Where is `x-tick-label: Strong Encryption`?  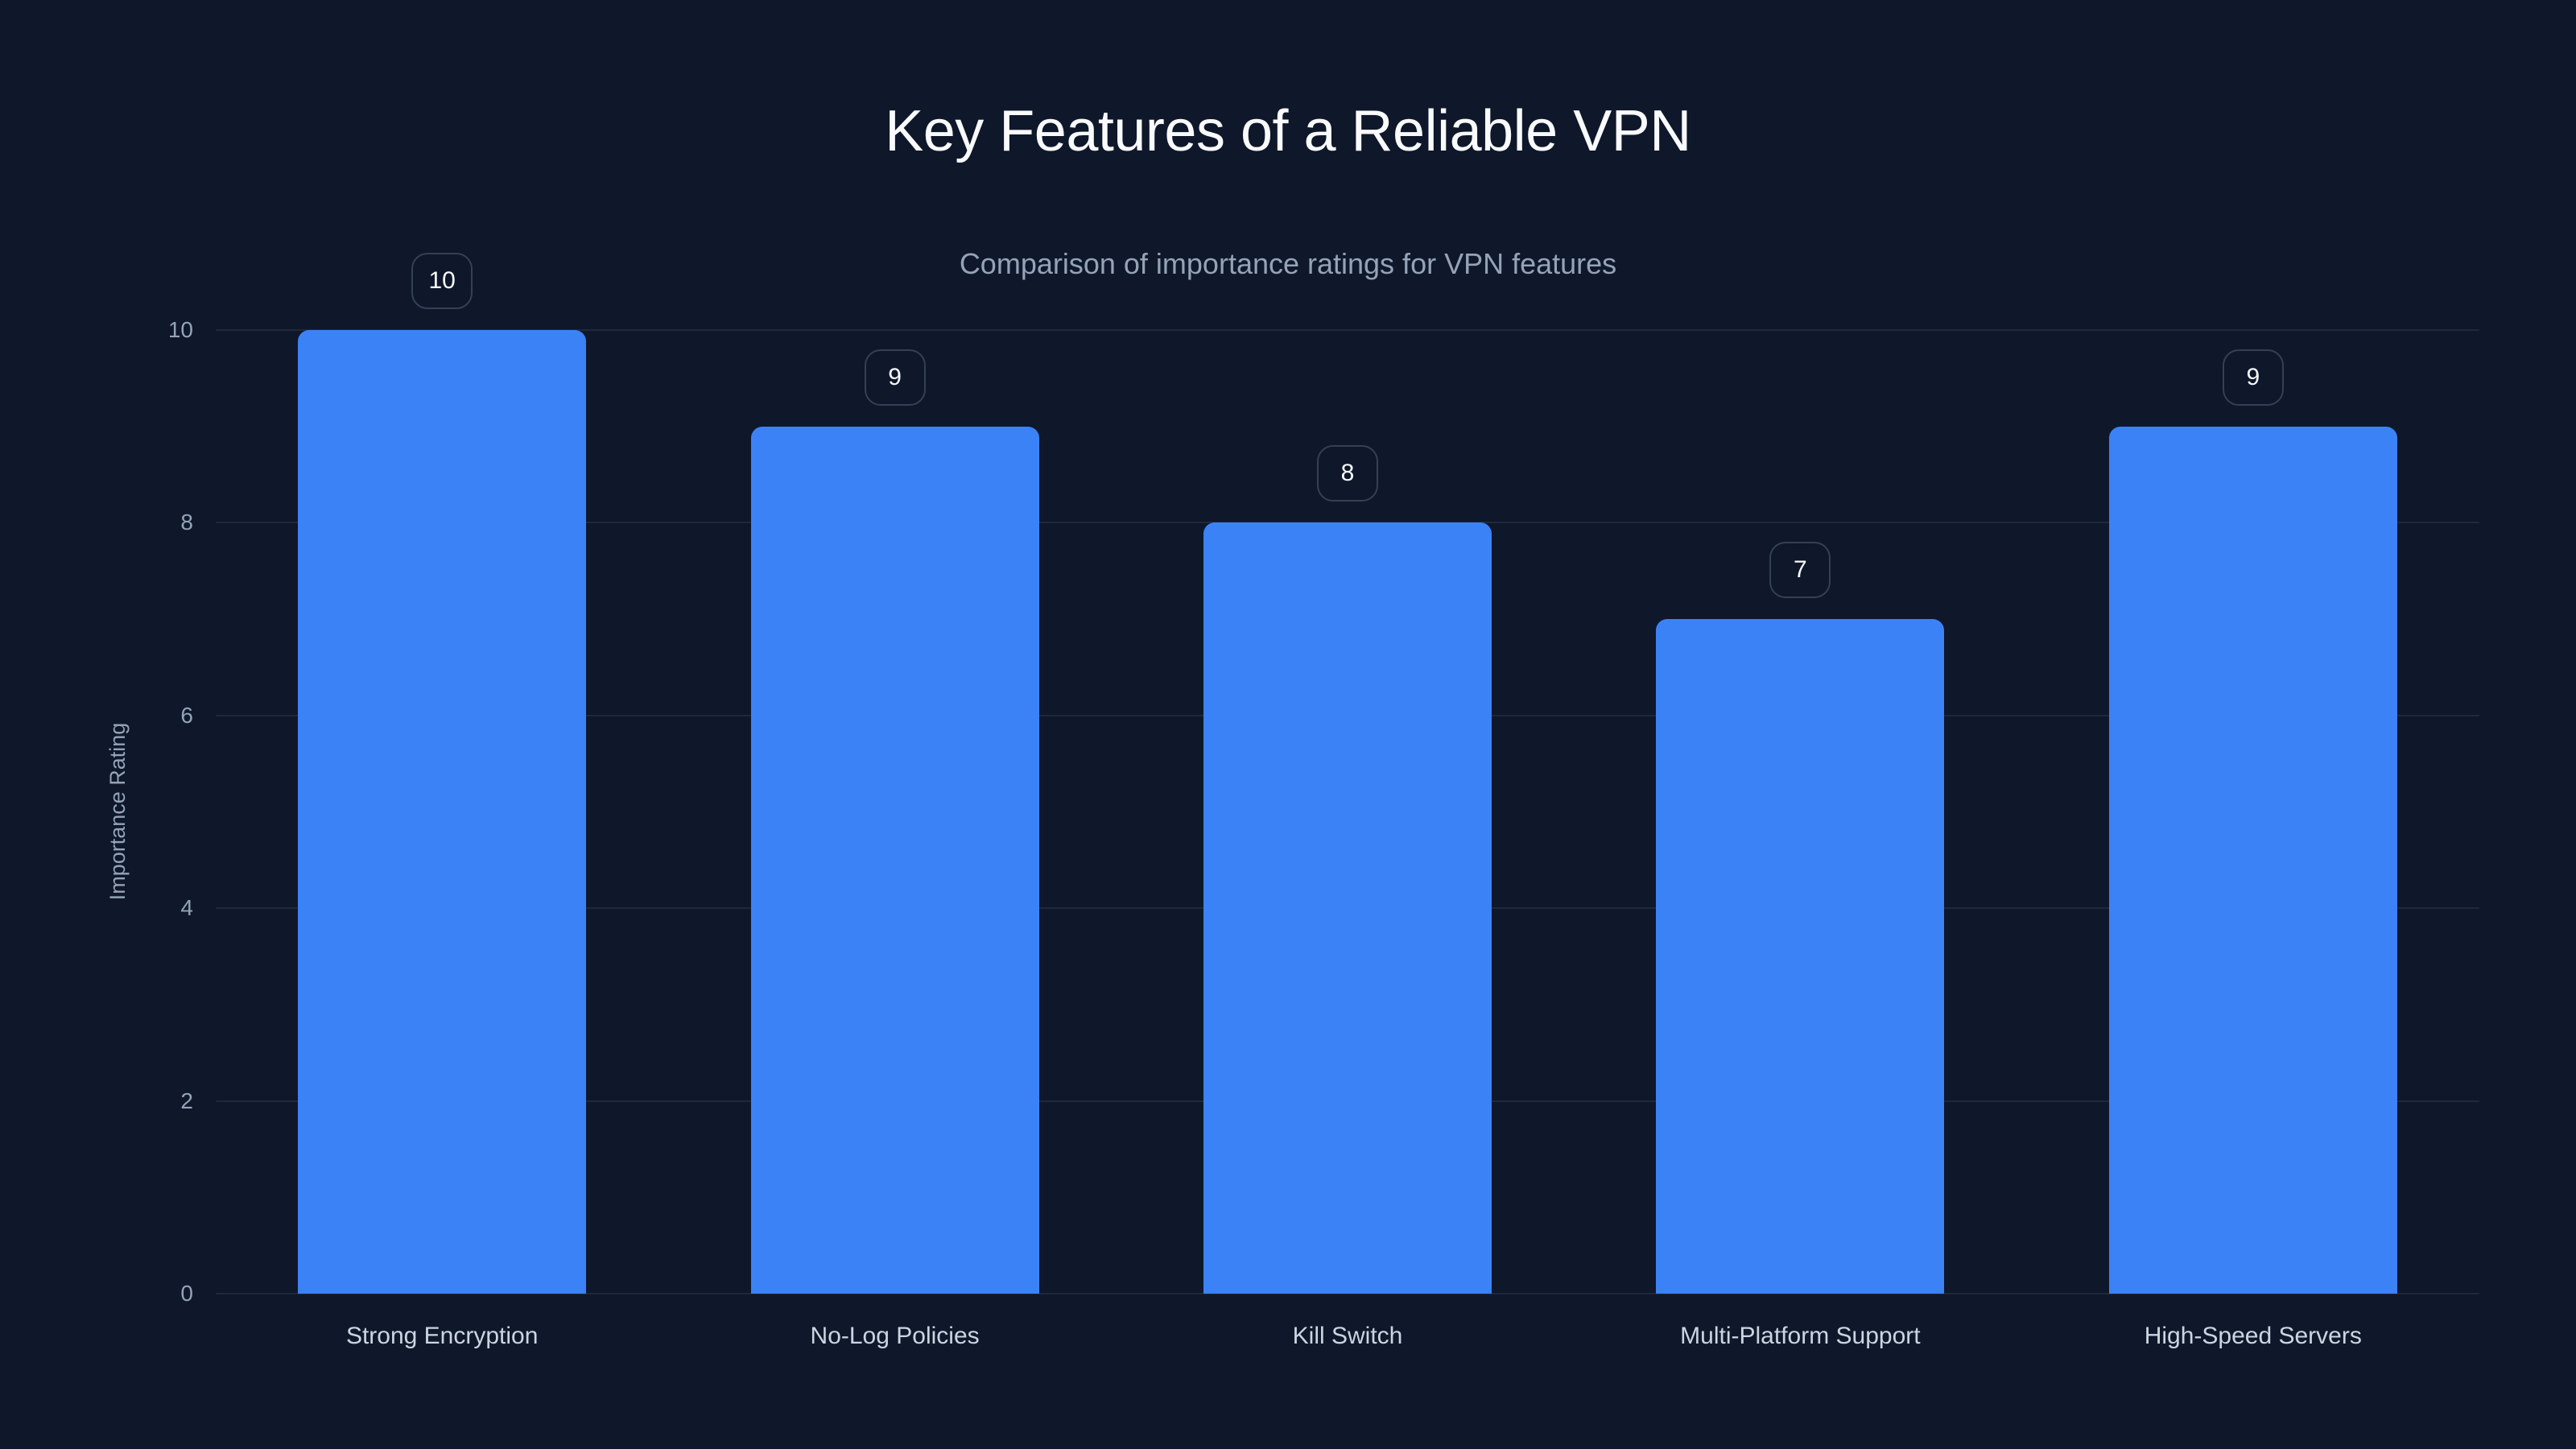 x-tick-label: Strong Encryption is located at coordinates (442, 1336).